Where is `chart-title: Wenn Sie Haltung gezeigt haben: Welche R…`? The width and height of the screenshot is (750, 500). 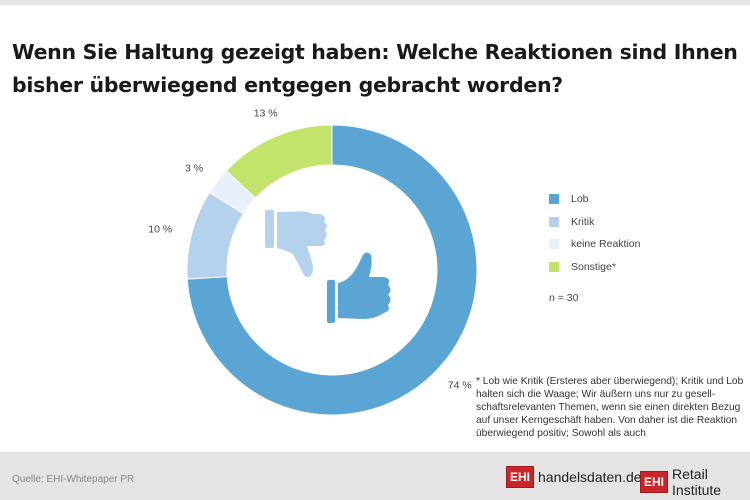 chart-title: Wenn Sie Haltung gezeigt haben: Welche R… is located at coordinates (375, 68).